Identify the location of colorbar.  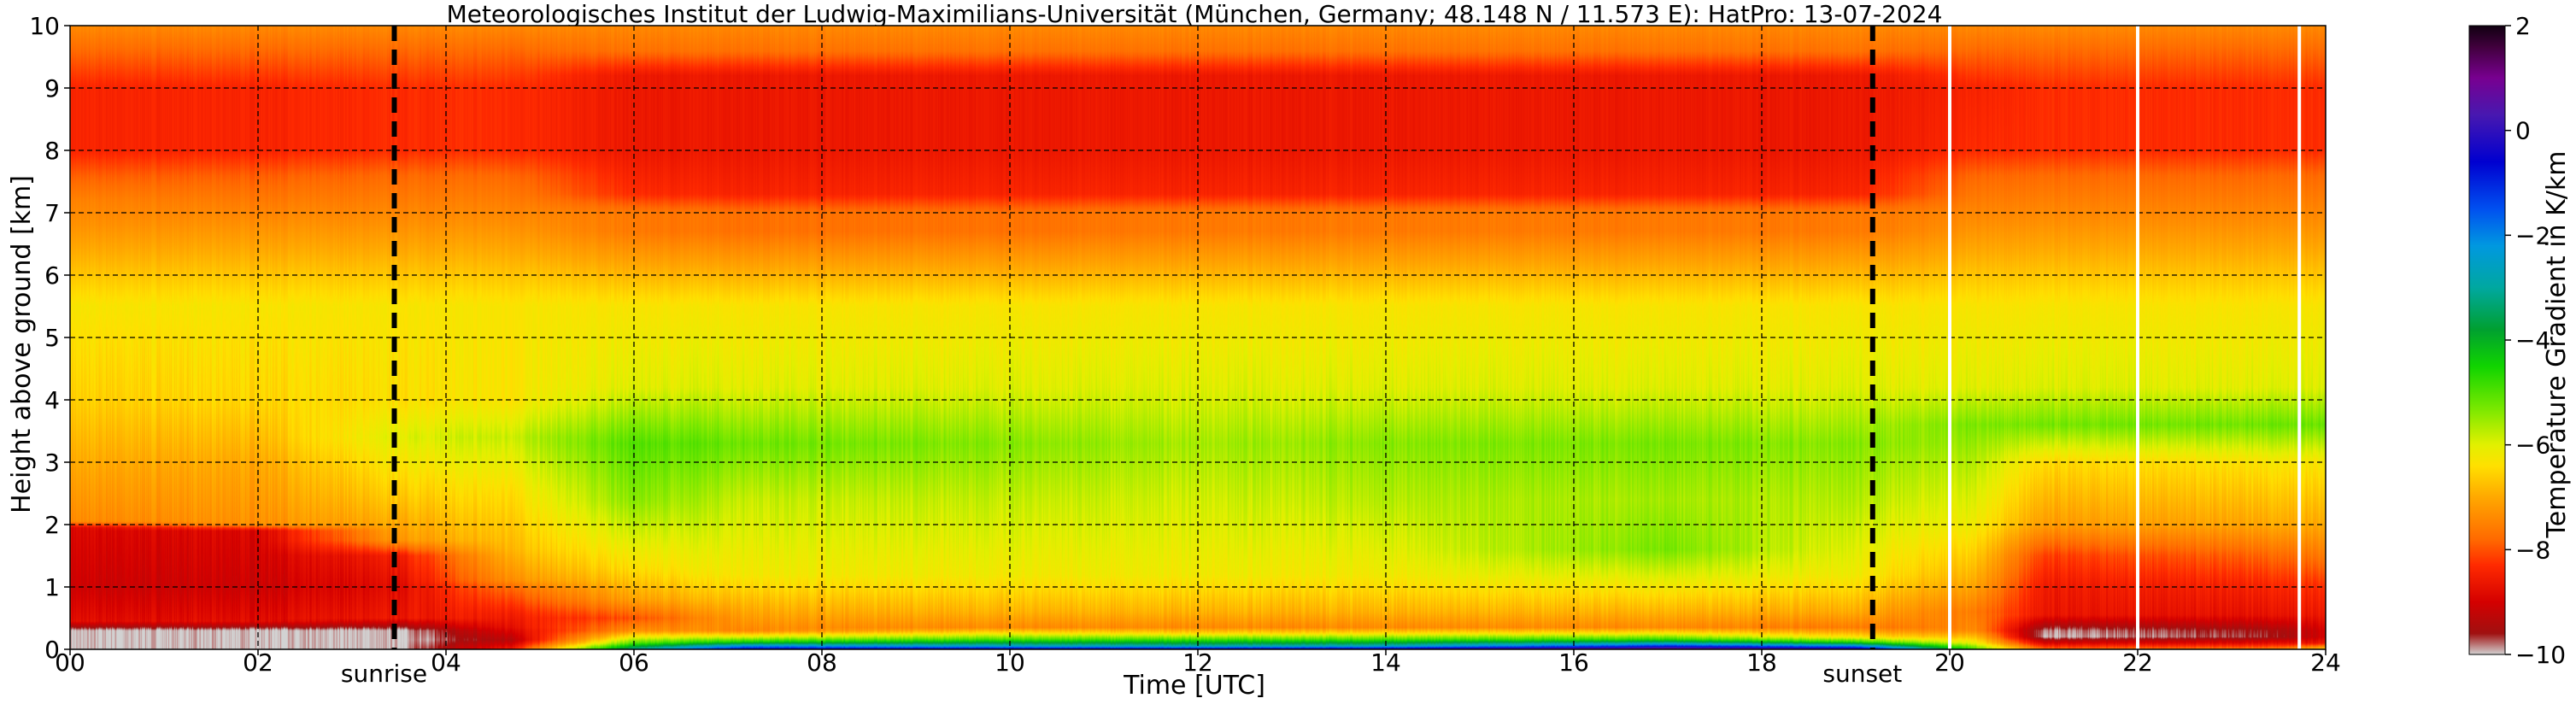
(2487, 340).